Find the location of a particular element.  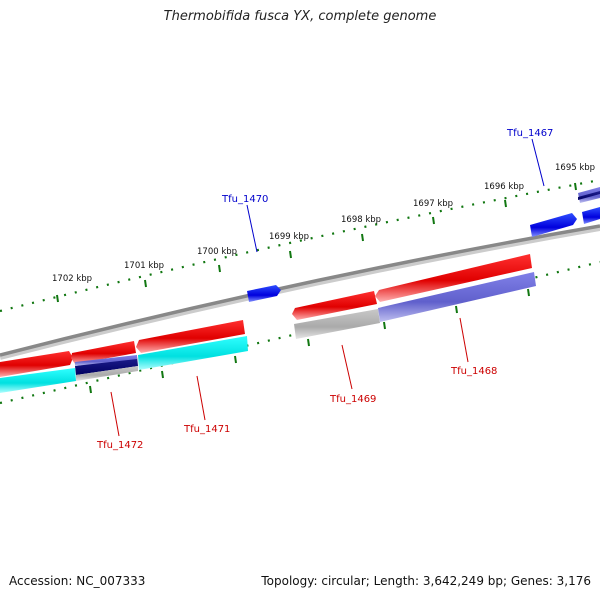

kbp-label: 1700 kbp is located at coordinates (217, 252).